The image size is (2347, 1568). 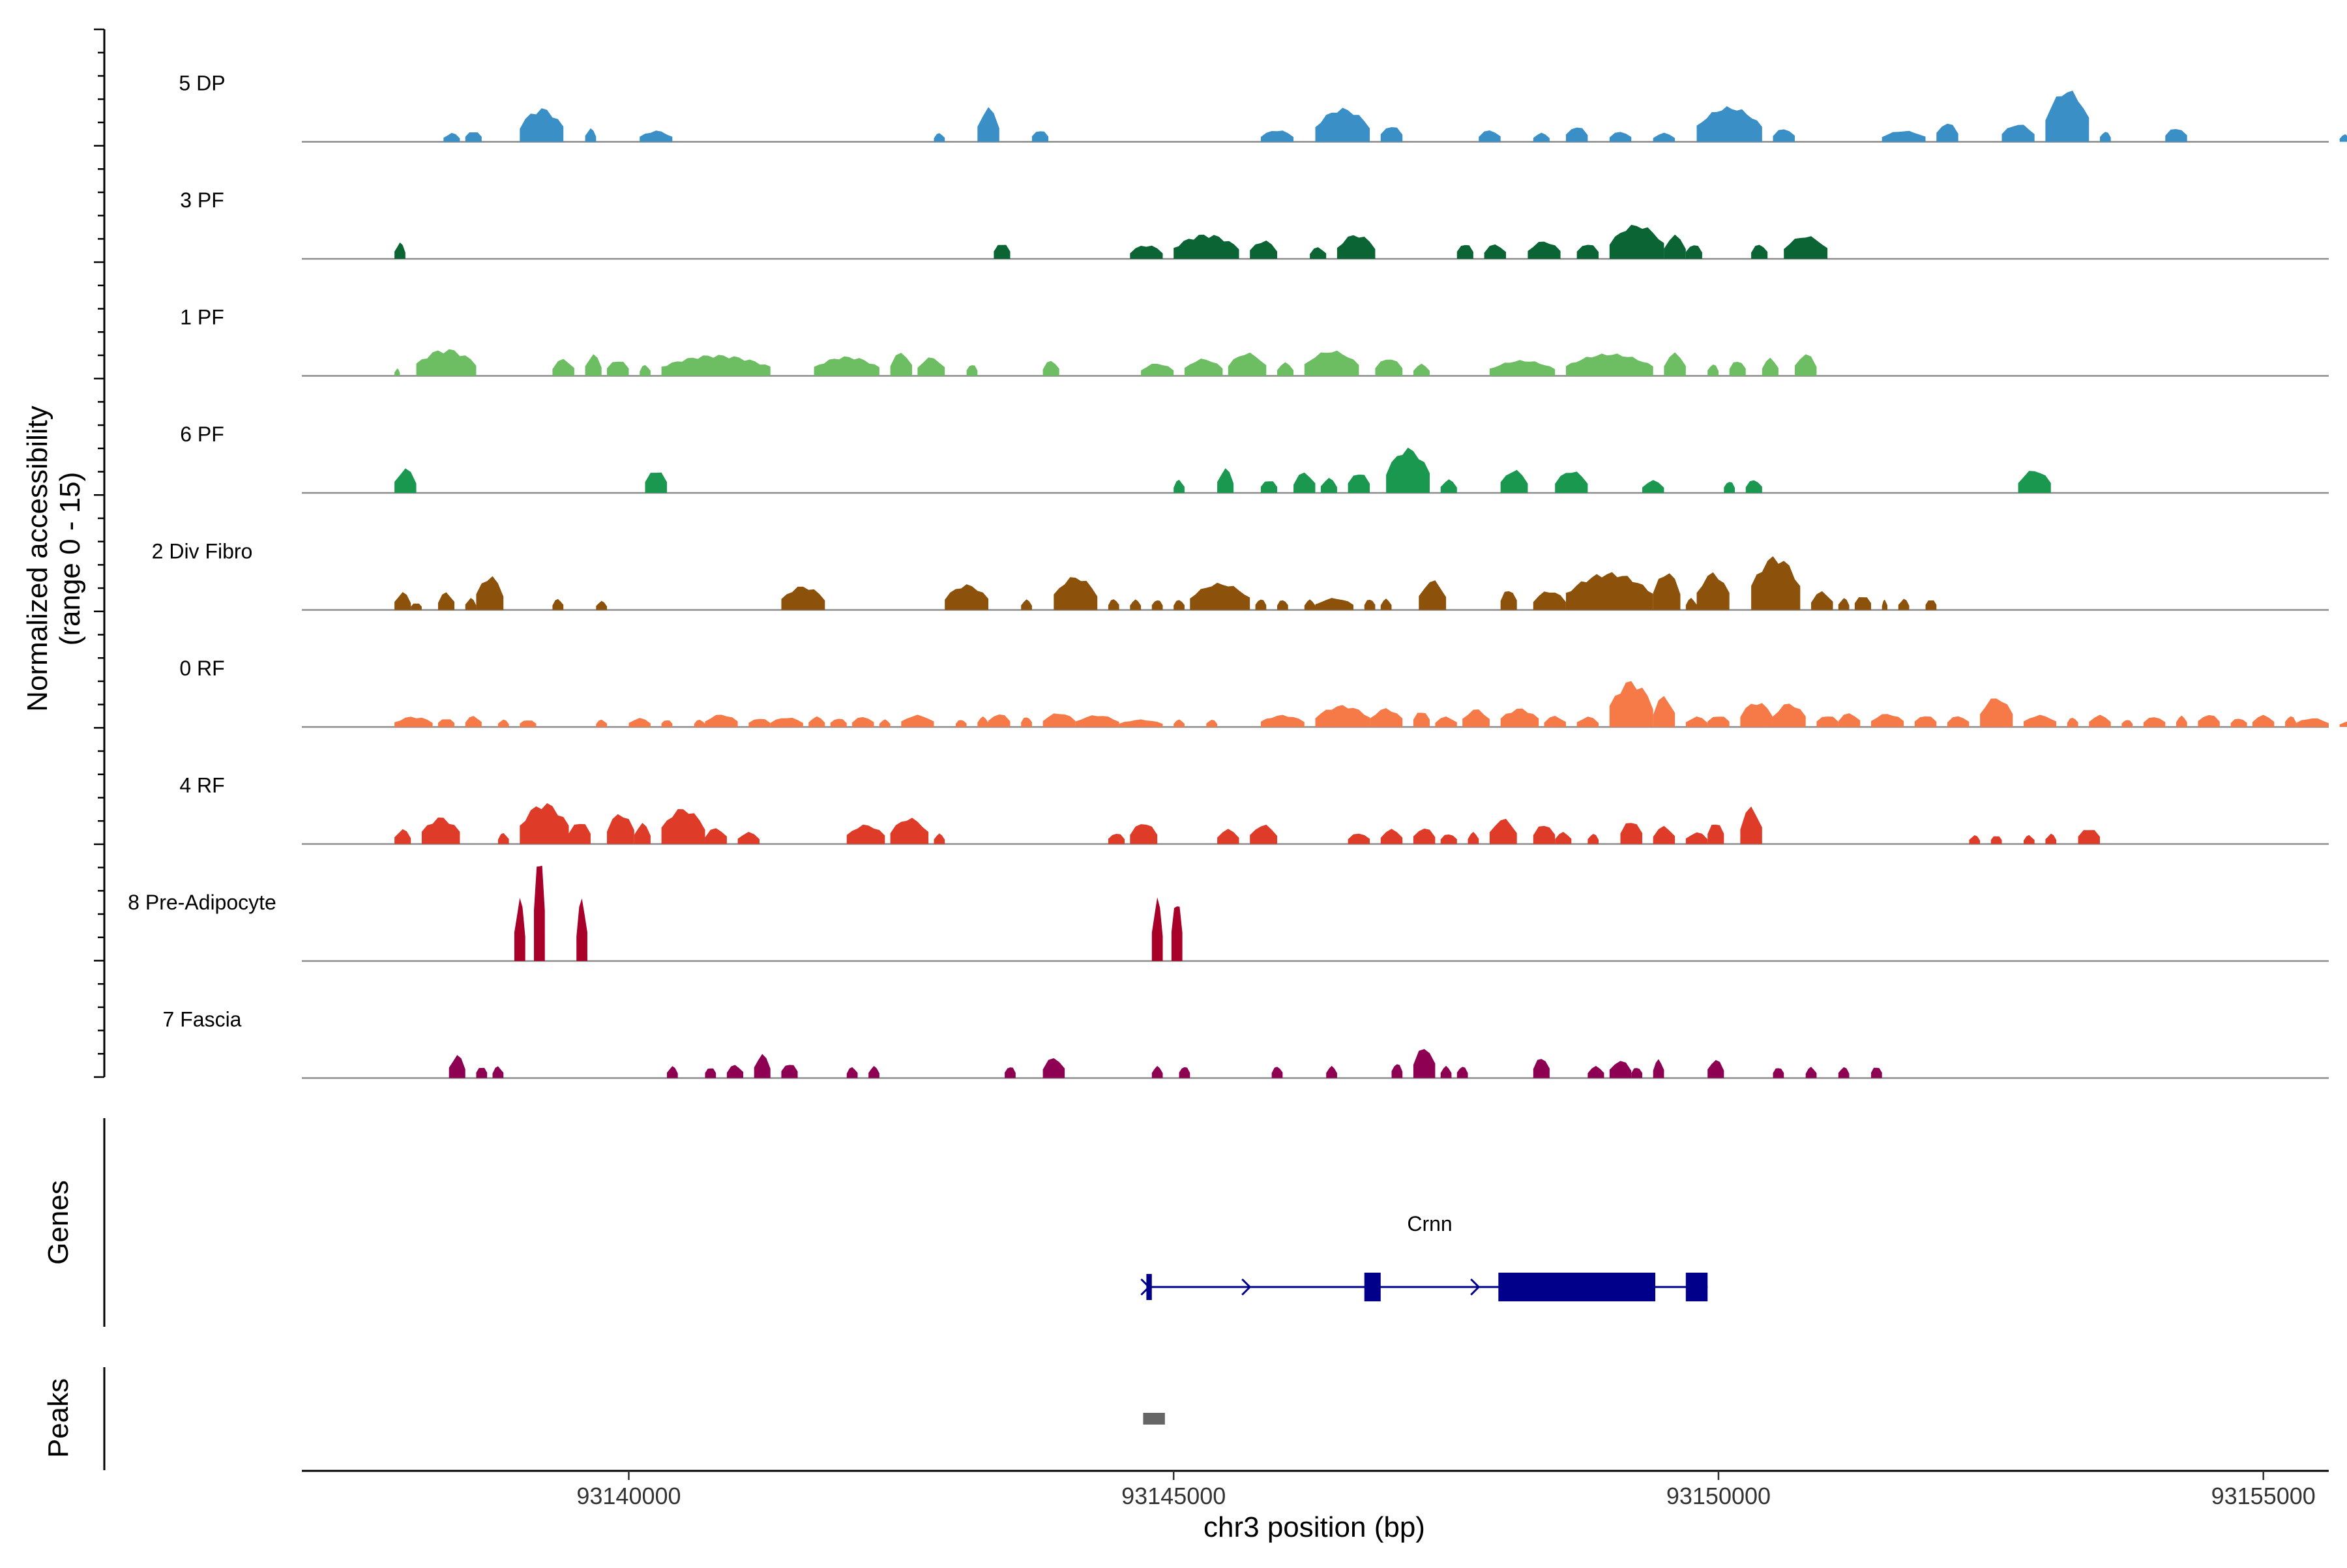 I want to click on track-label: 6 PF, so click(x=202, y=434).